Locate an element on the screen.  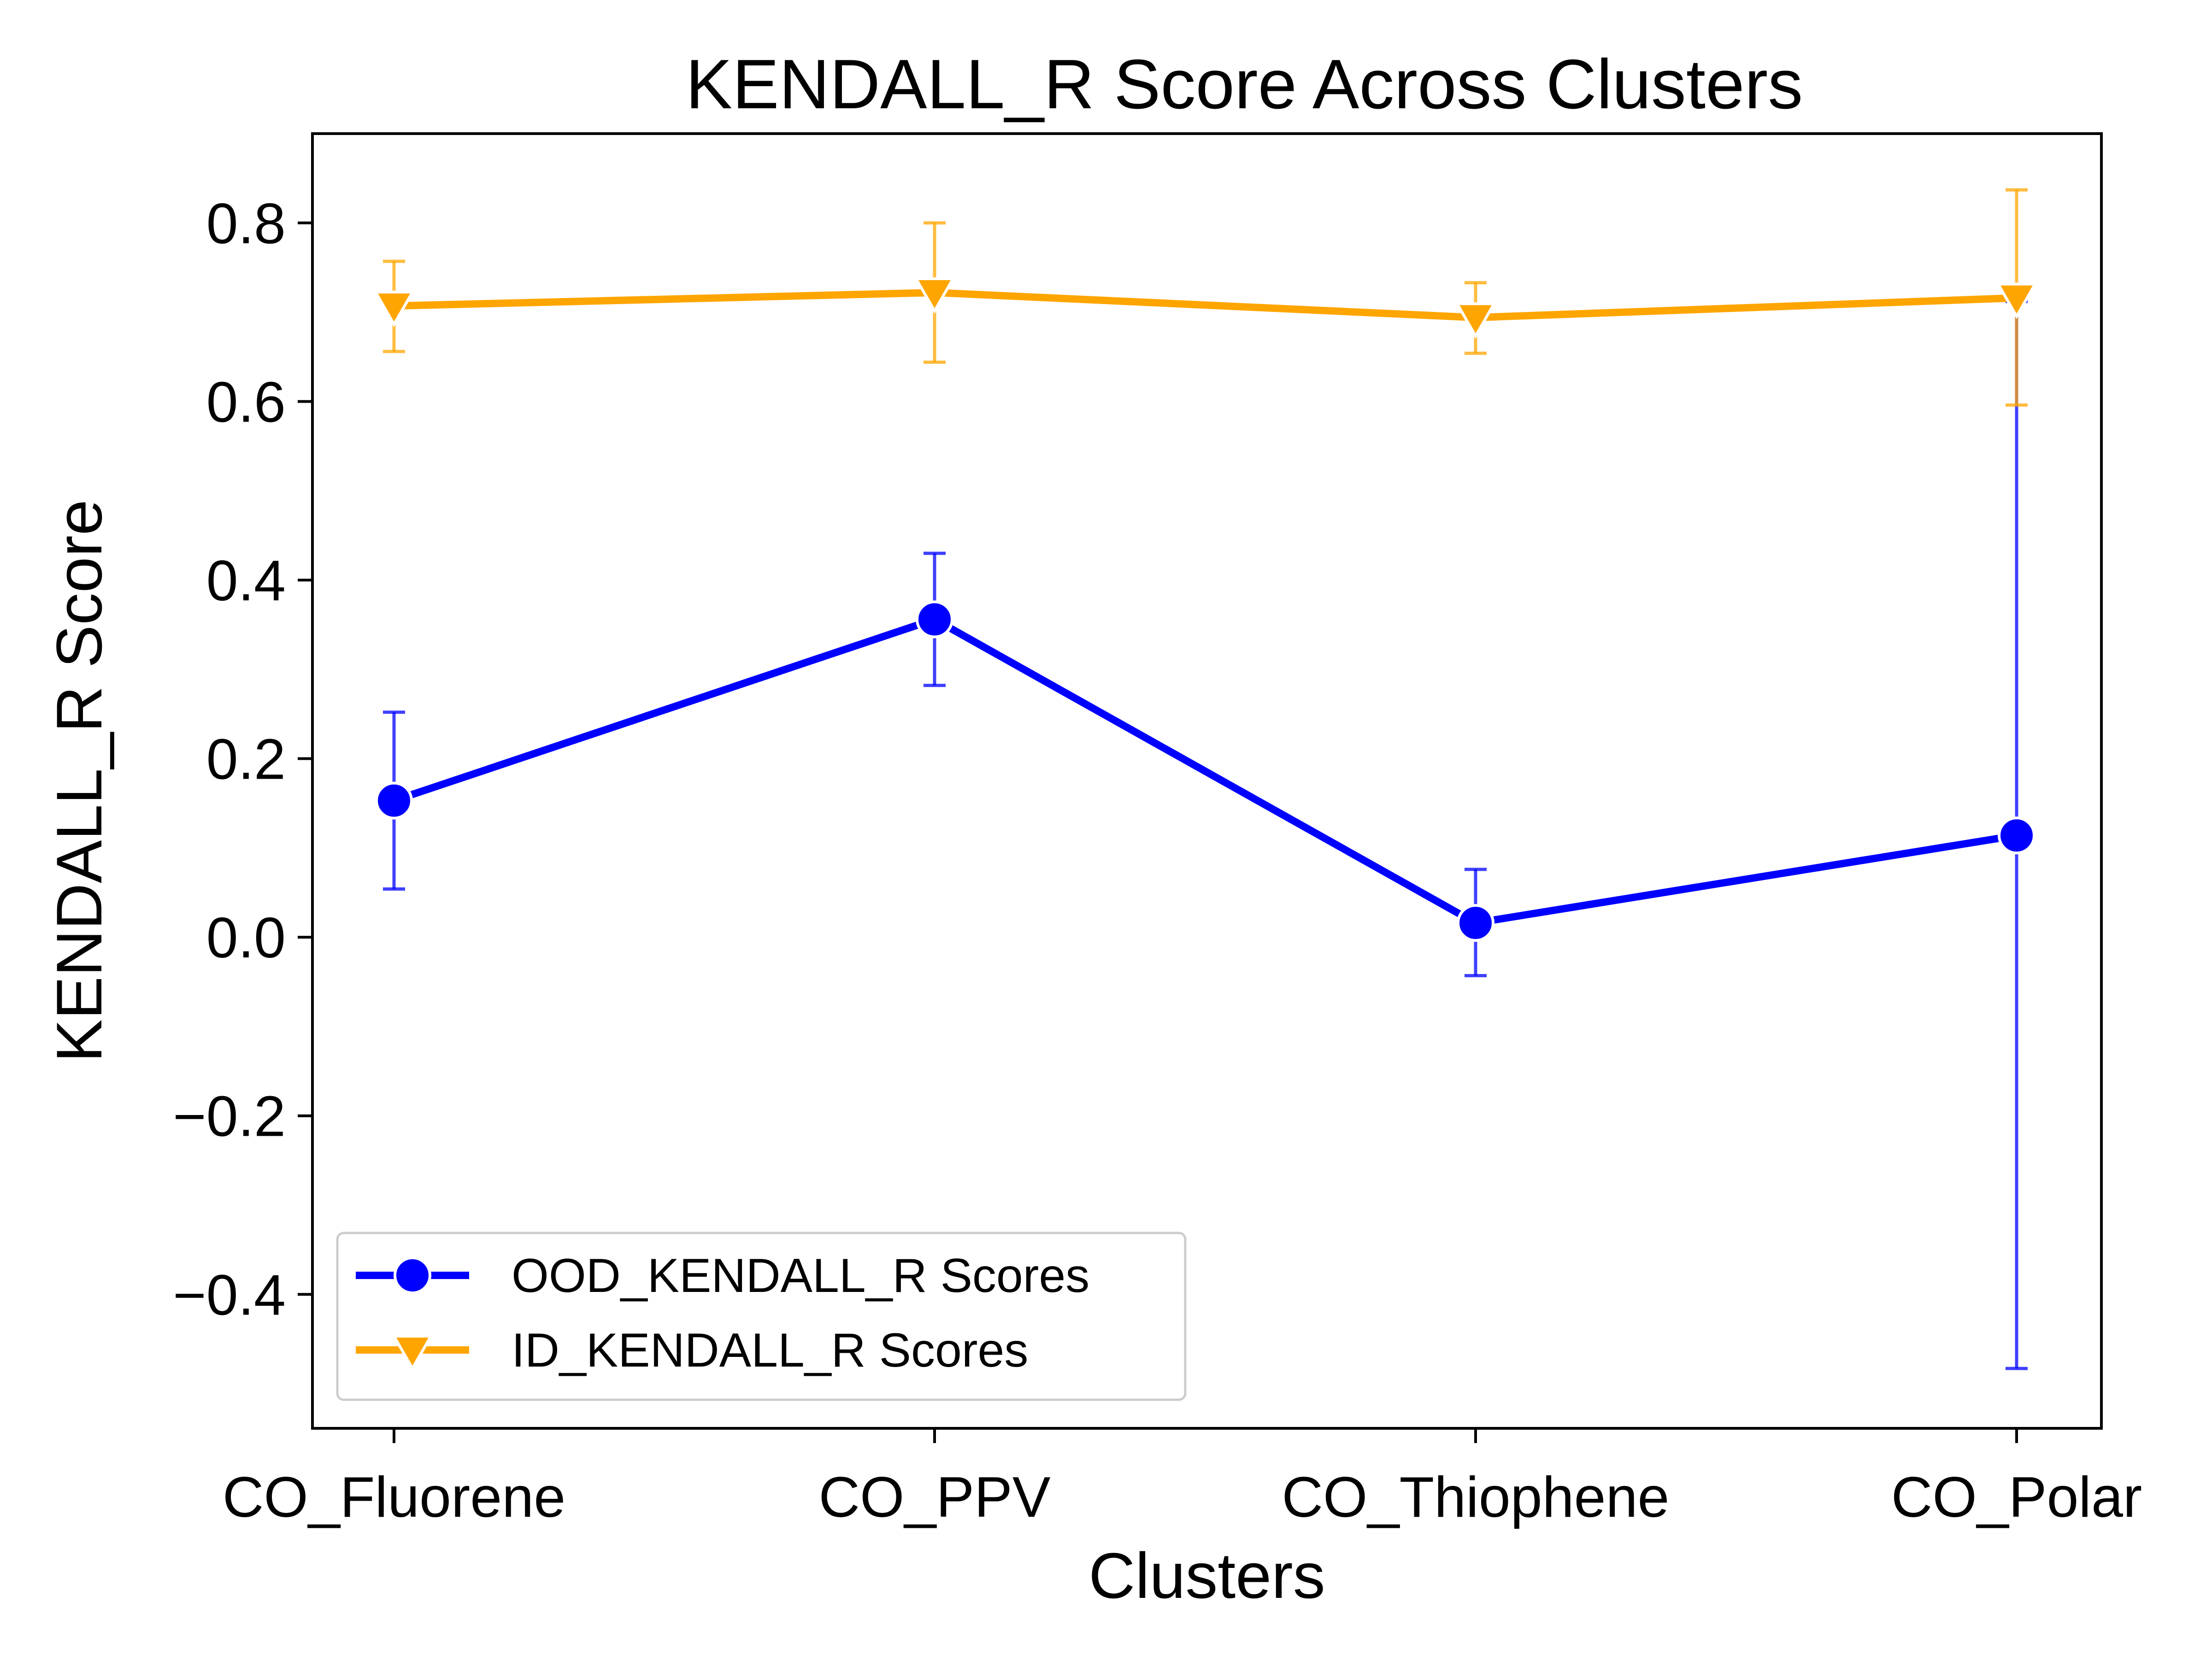
x-axis: CO_Fluorene CO_PPV CO_Thiophene CO_Polar is located at coordinates (1182, 1478).